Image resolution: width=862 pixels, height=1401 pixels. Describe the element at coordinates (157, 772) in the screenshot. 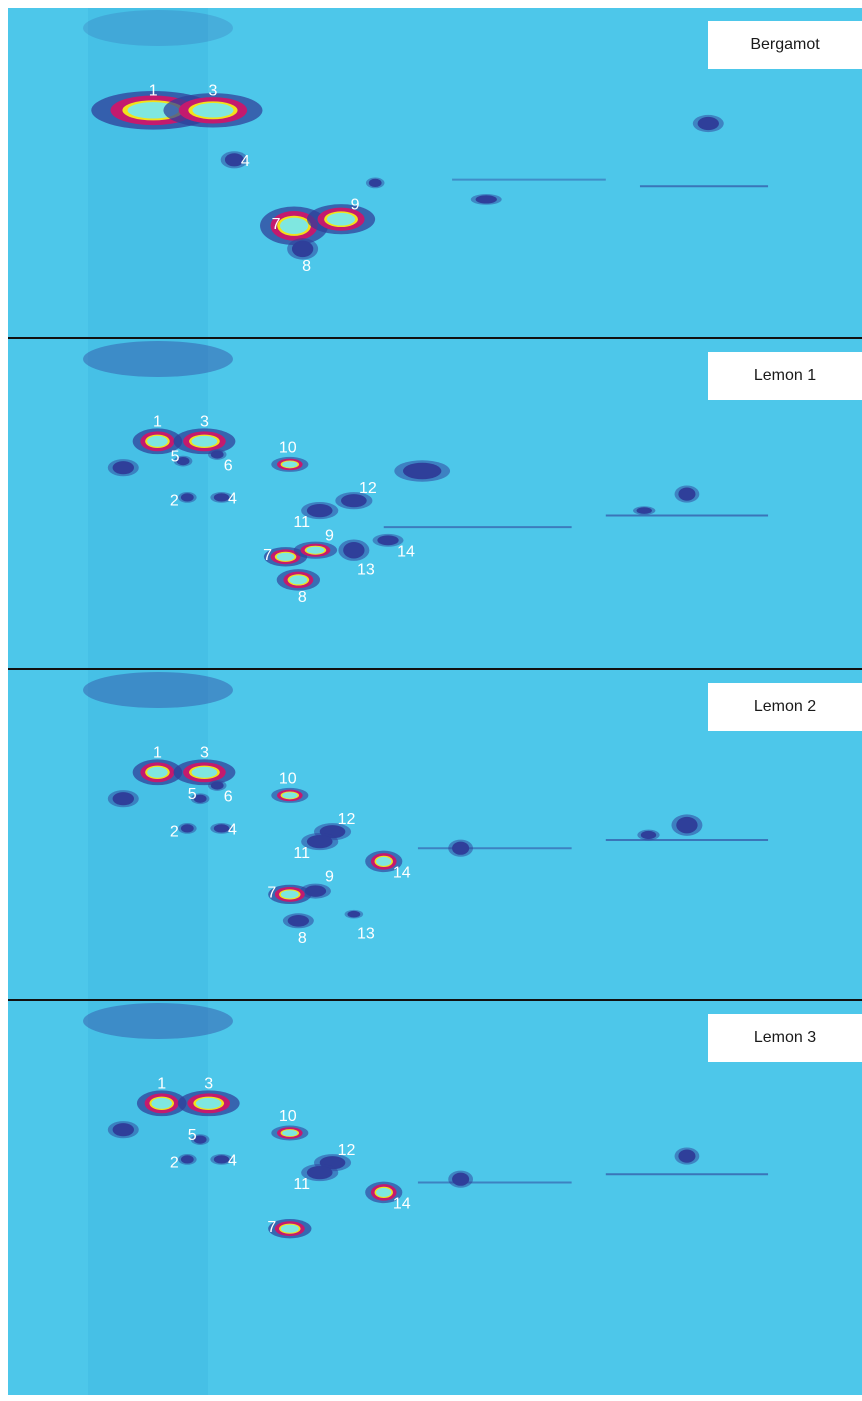

I see `peak-1-core` at that location.